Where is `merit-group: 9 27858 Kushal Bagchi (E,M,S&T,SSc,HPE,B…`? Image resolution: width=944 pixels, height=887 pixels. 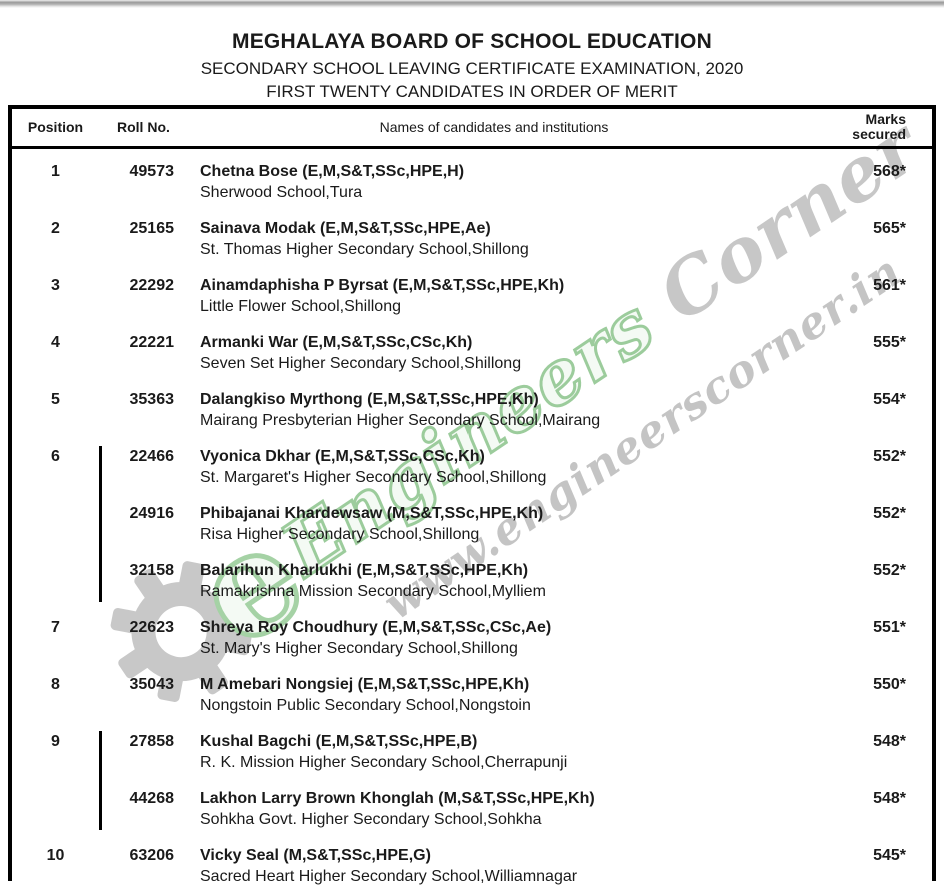 merit-group: 9 27858 Kushal Bagchi (E,M,S&T,SSc,HPE,B… is located at coordinates (472, 780).